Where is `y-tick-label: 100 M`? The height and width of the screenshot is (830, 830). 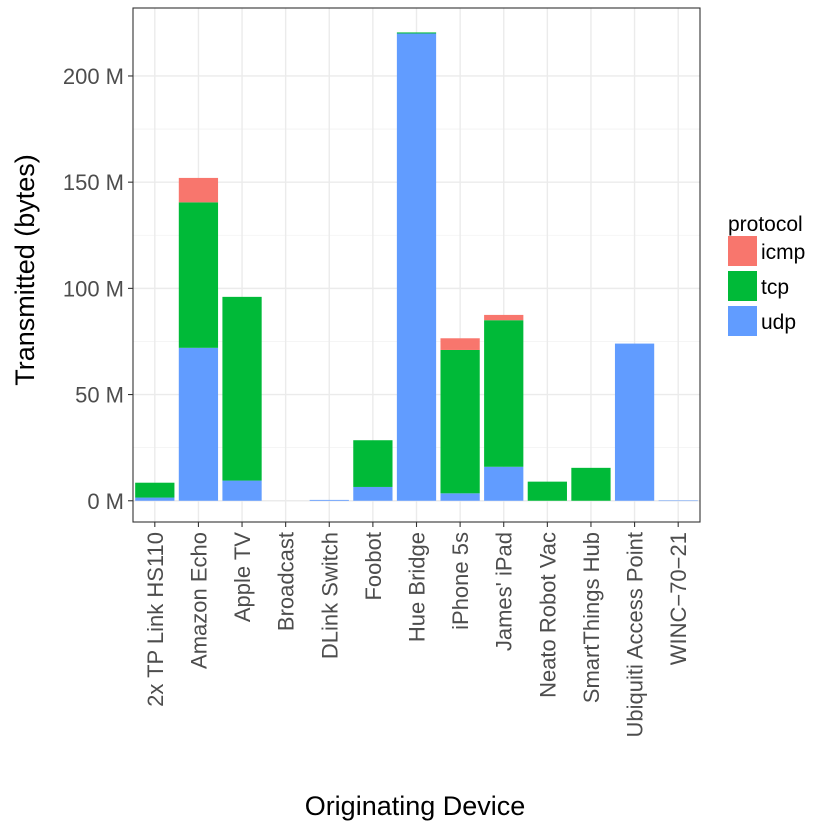
y-tick-label: 100 M is located at coordinates (93, 288).